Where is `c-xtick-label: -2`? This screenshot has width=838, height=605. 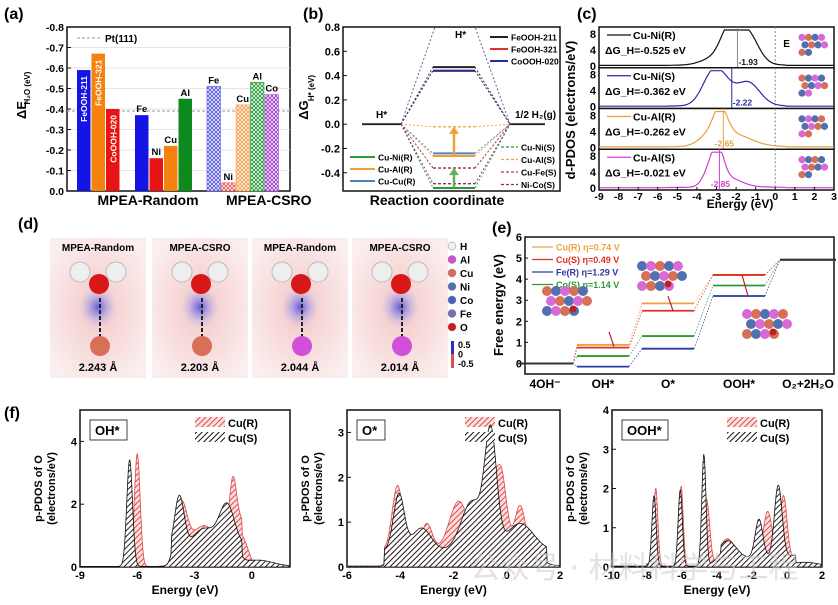 c-xtick-label: -2 is located at coordinates (735, 197).